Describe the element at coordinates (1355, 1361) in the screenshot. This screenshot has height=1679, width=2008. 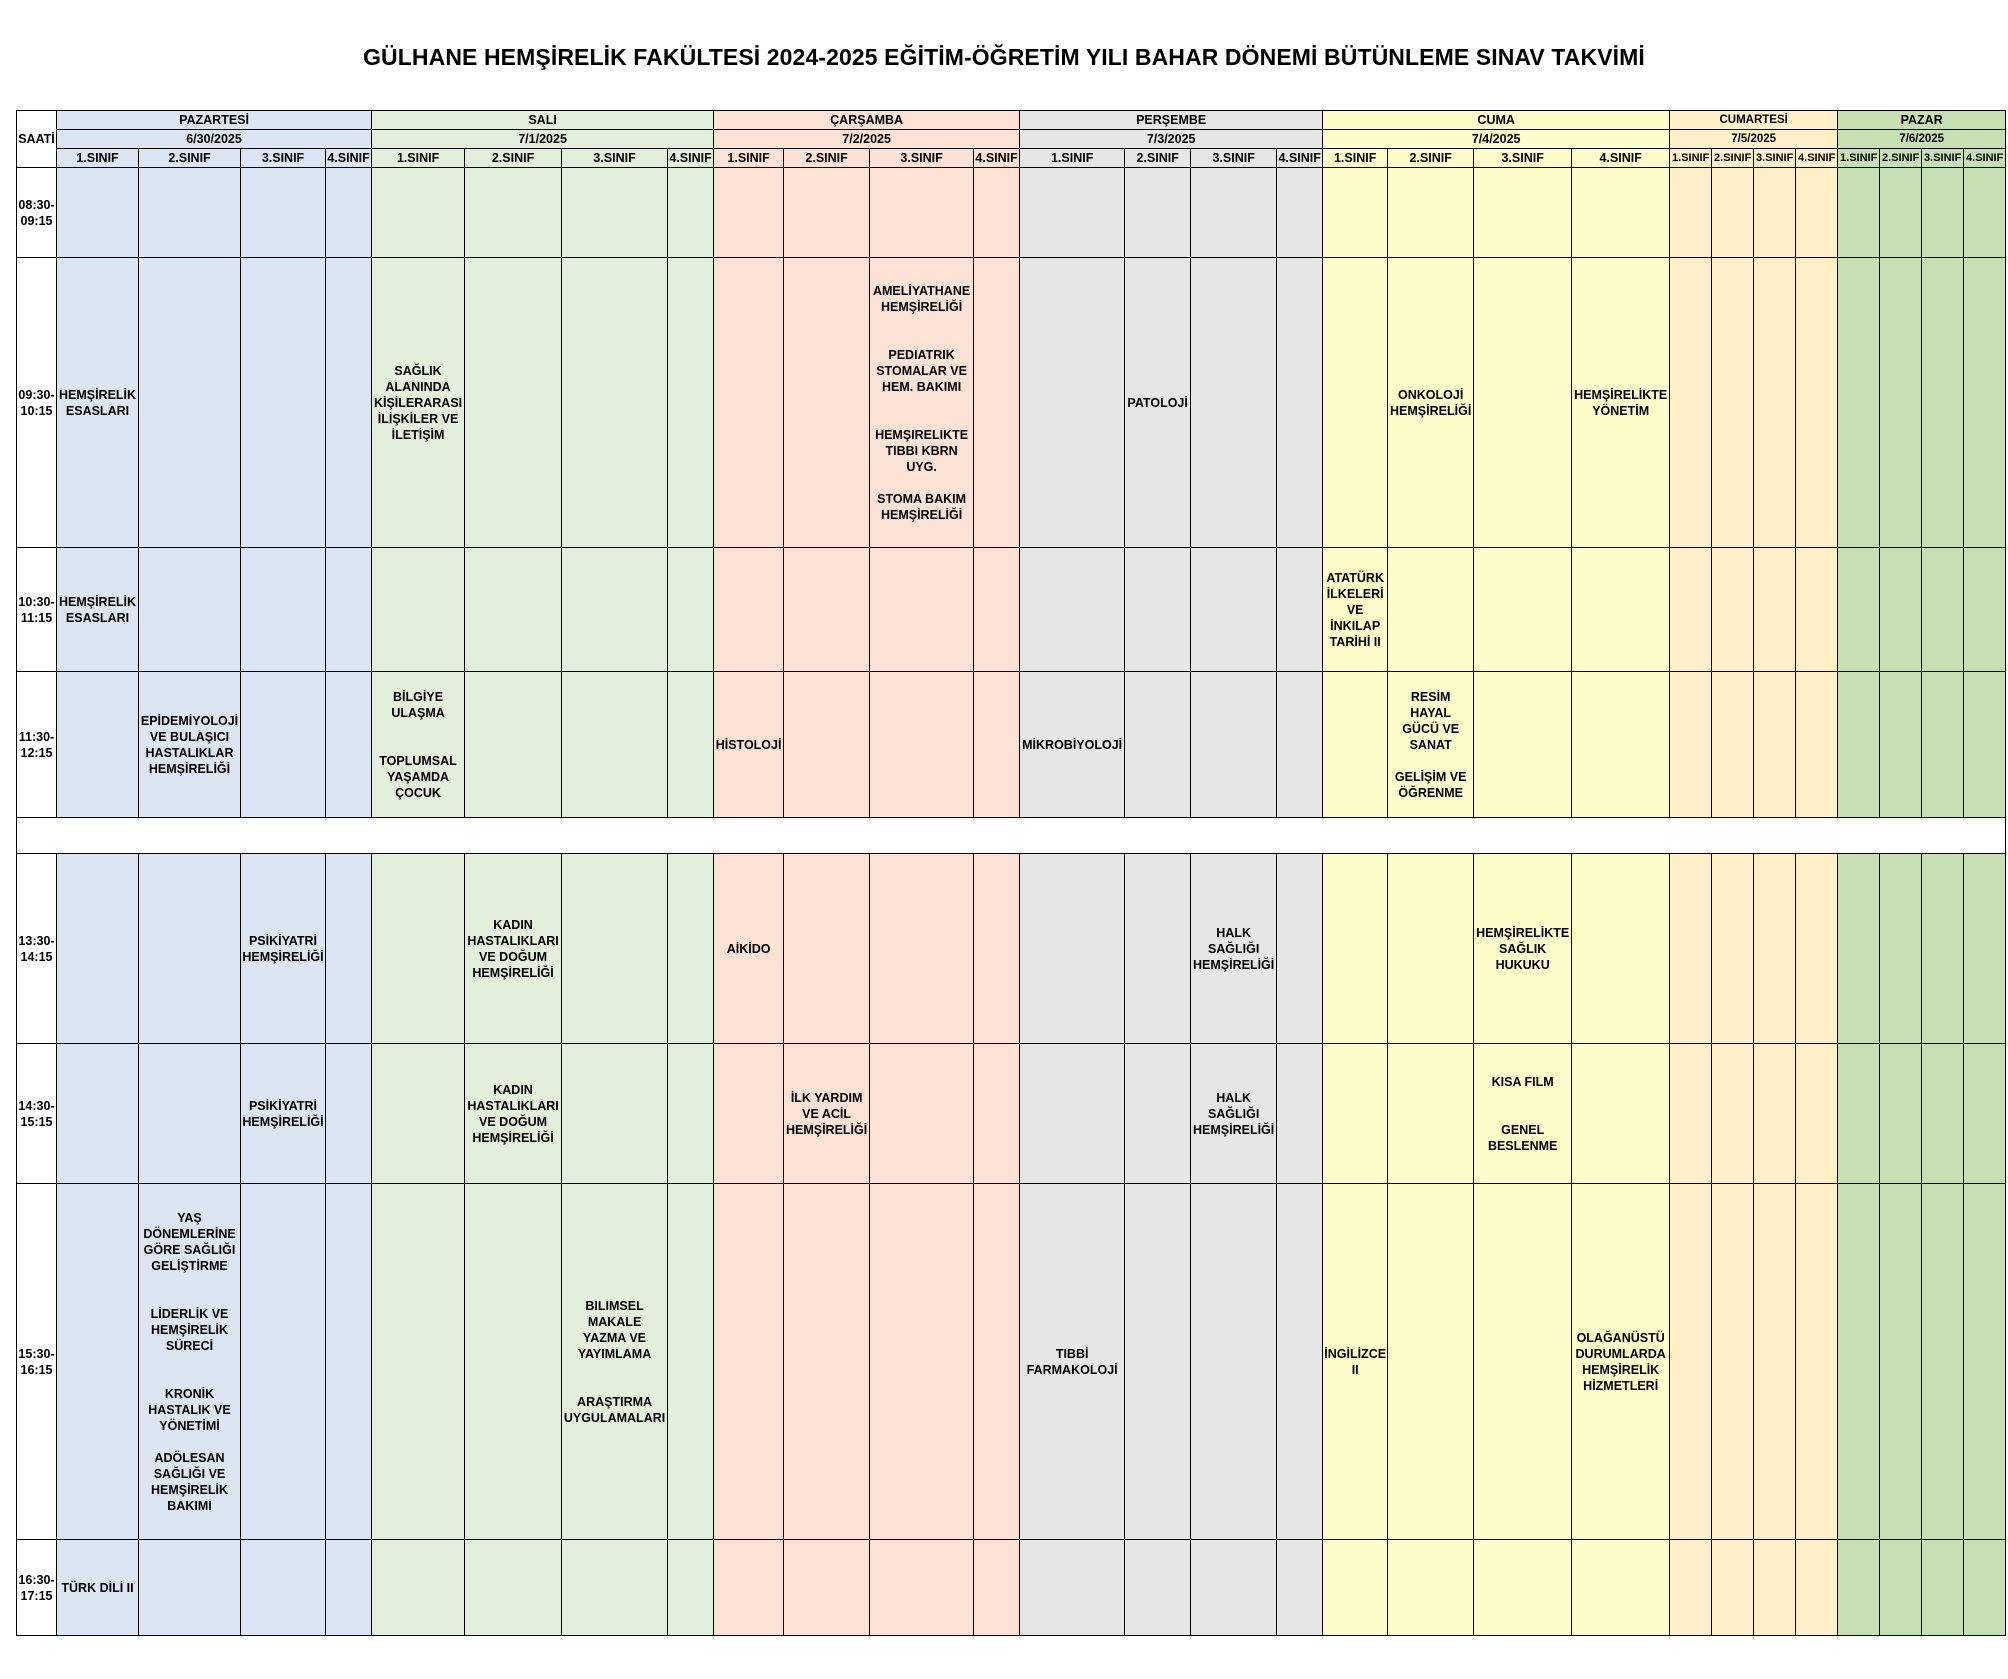
I see `exam-cell: İNGİLİZCE II` at that location.